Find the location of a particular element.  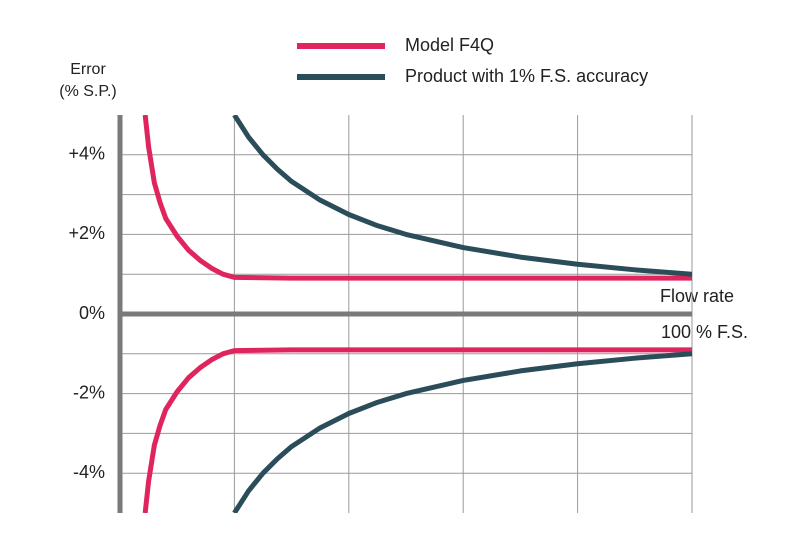

y-tick-label: -4% is located at coordinates (89, 472).